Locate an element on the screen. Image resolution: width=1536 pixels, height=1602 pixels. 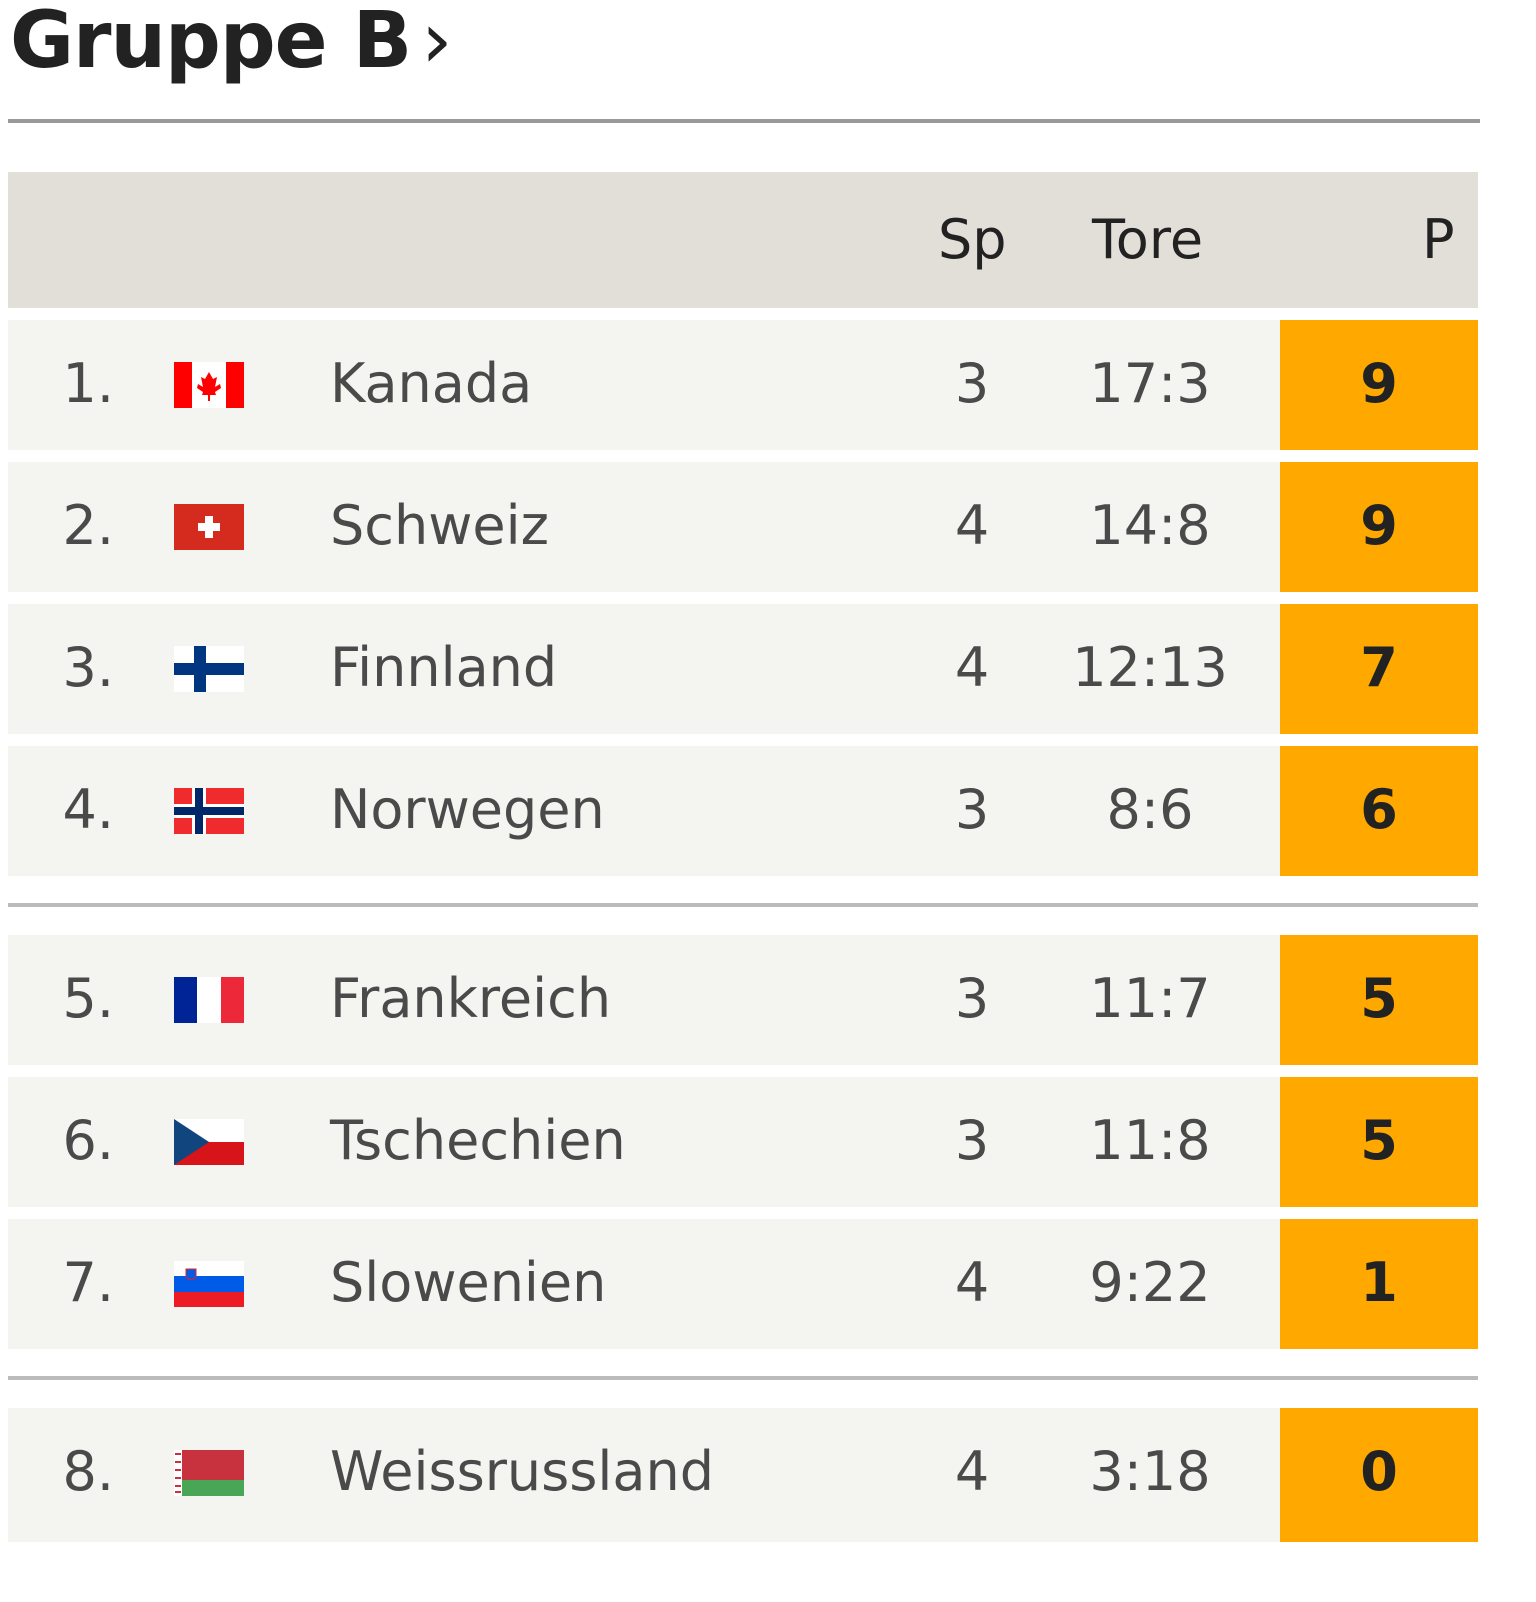
column-header-p: P is located at coordinates (1438, 239).